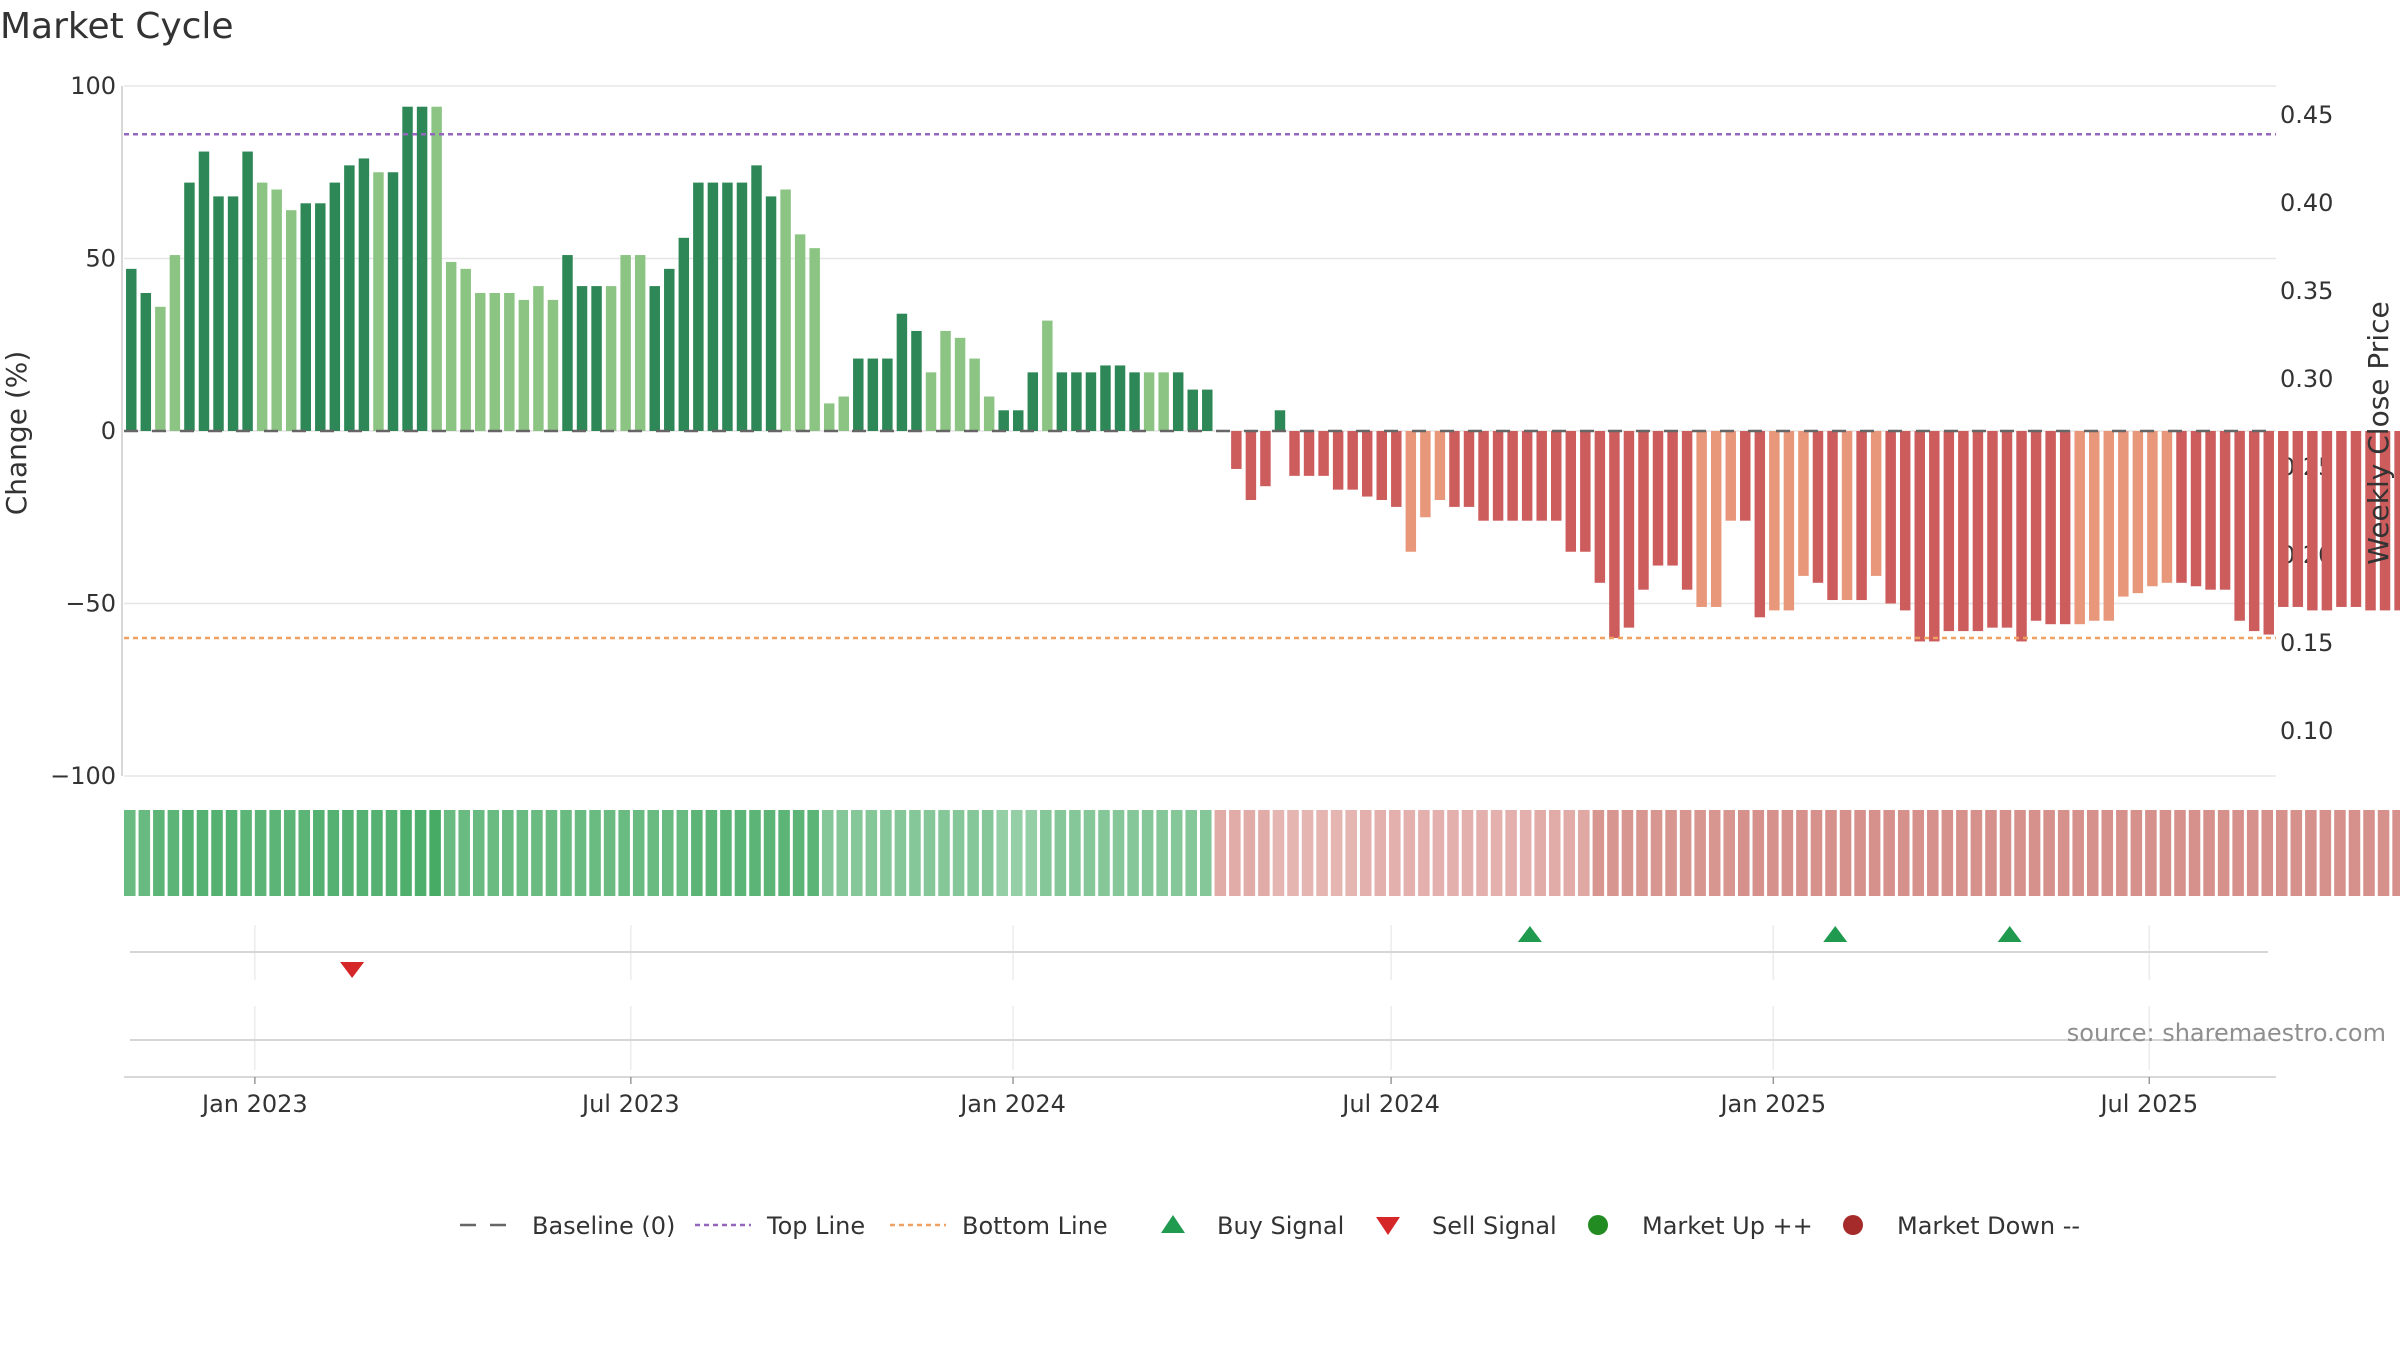 Image resolution: width=2400 pixels, height=1350 pixels. Describe the element at coordinates (603, 1226) in the screenshot. I see `legend-label: Baseline (0)` at that location.